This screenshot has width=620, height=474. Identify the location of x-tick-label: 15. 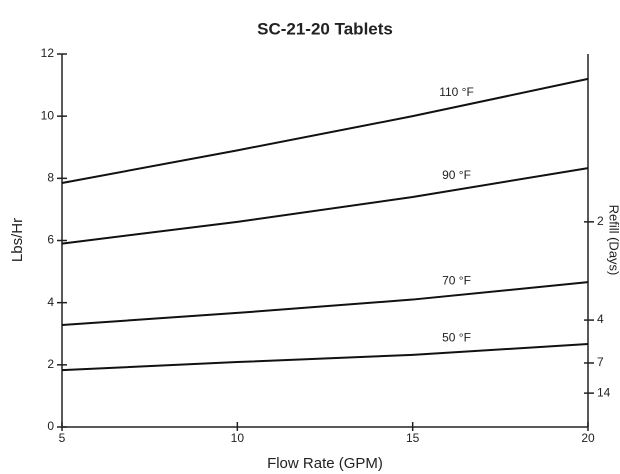
(413, 438).